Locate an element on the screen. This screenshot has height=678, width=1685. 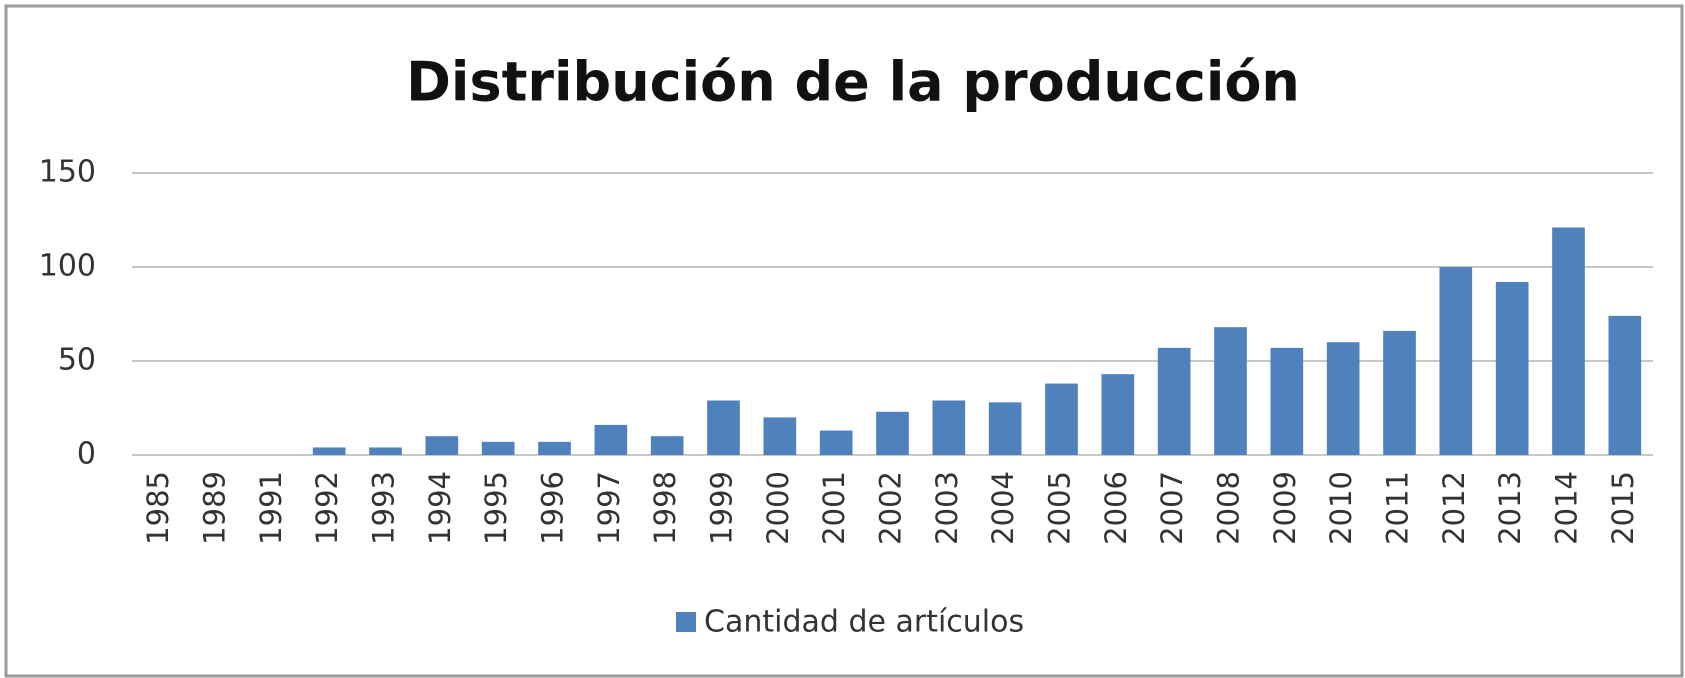
y-tick-label: 0 is located at coordinates (86, 454).